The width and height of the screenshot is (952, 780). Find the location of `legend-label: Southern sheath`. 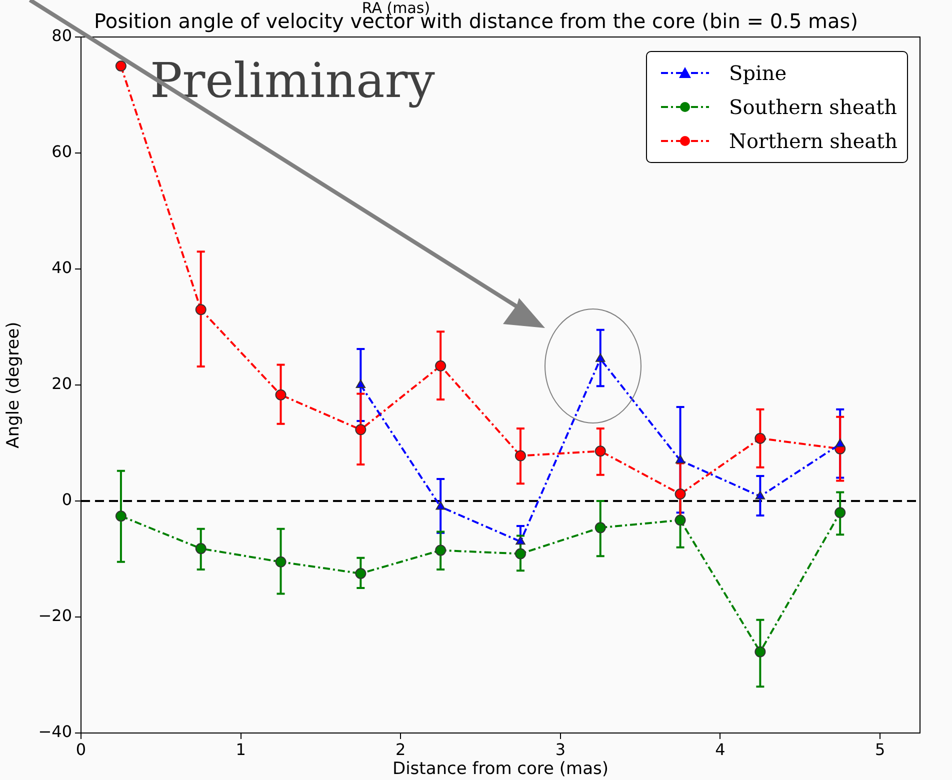

legend-label: Southern sheath is located at coordinates (813, 107).